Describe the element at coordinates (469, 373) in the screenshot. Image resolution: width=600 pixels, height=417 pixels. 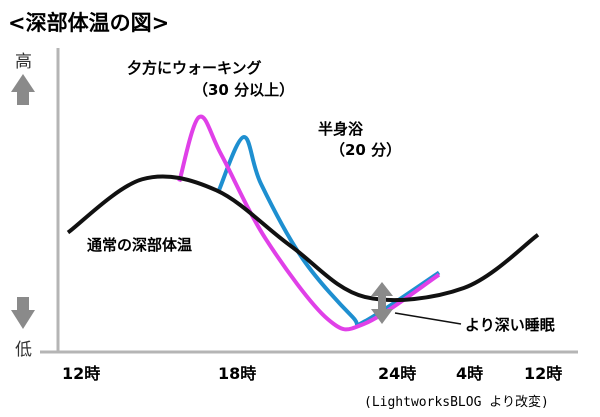
I see `x-tick-4h: 4時` at that location.